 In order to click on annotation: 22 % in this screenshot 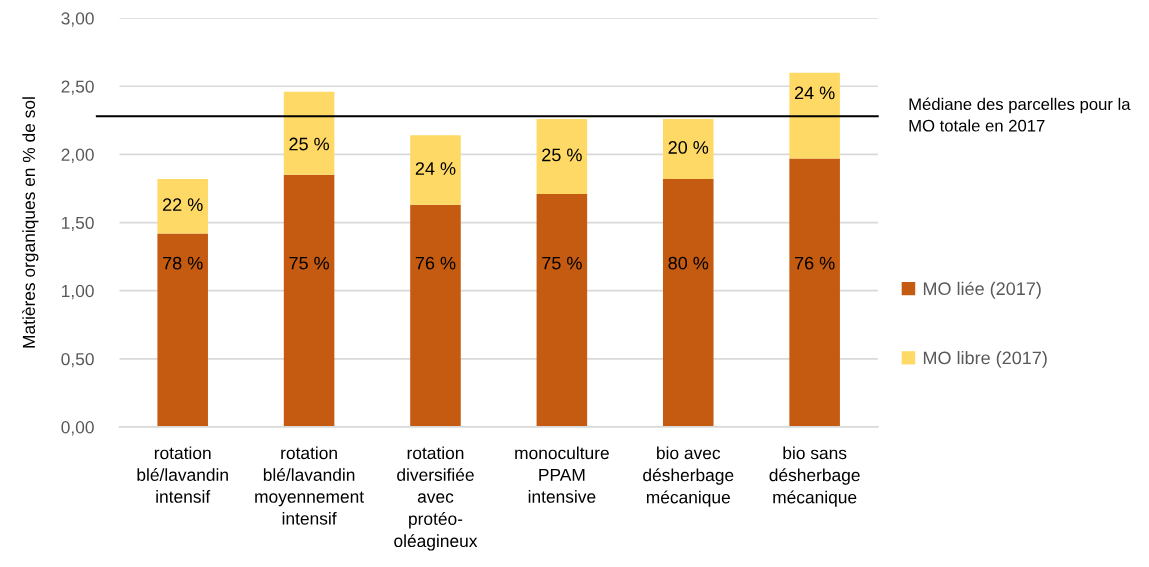, I will do `click(183, 204)`.